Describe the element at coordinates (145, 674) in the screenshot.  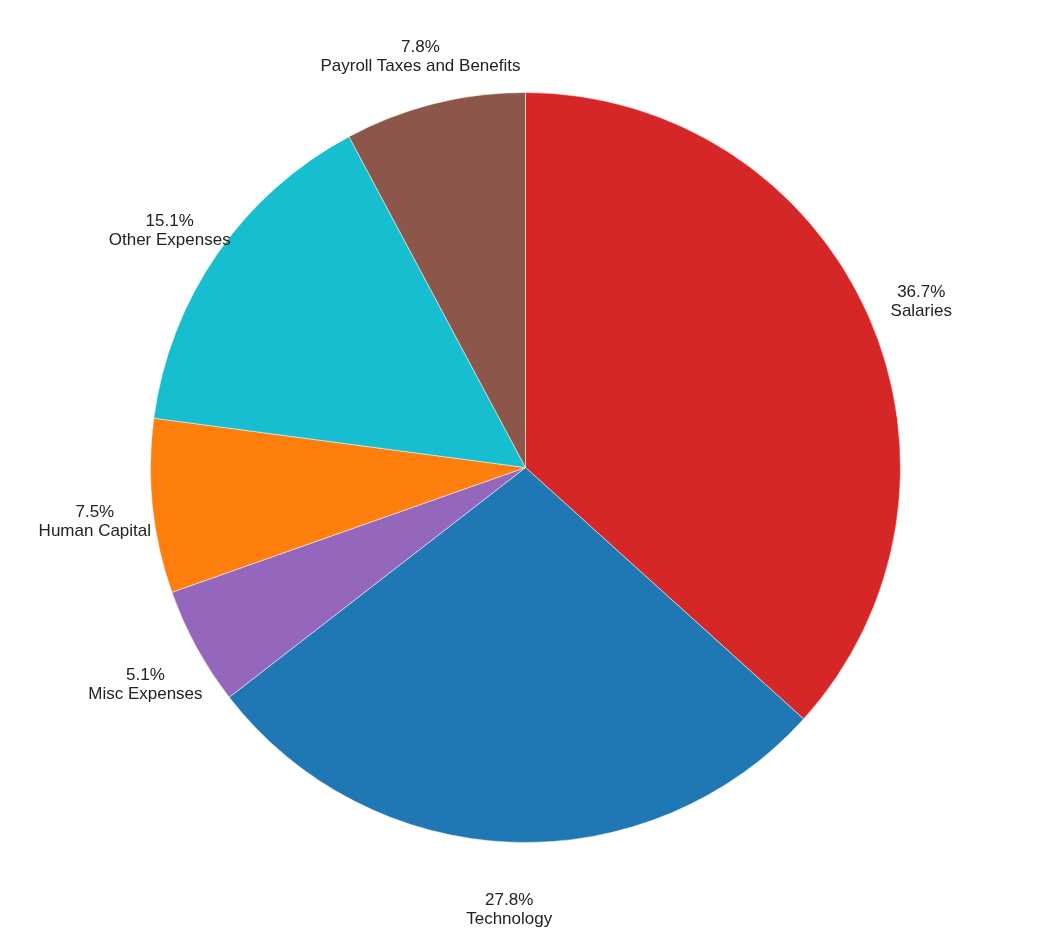
I see `data-label: 5.1%` at that location.